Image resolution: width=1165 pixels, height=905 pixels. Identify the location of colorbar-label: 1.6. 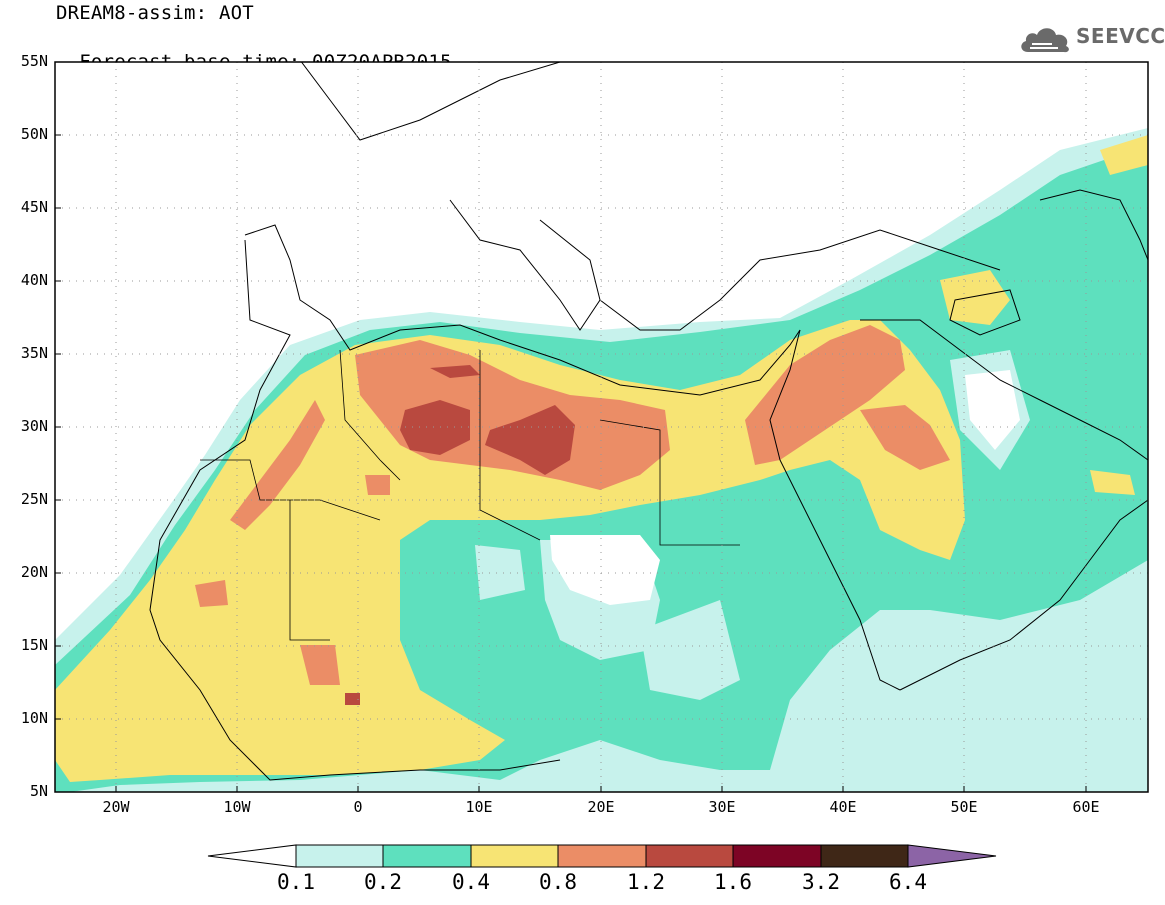
(733, 882).